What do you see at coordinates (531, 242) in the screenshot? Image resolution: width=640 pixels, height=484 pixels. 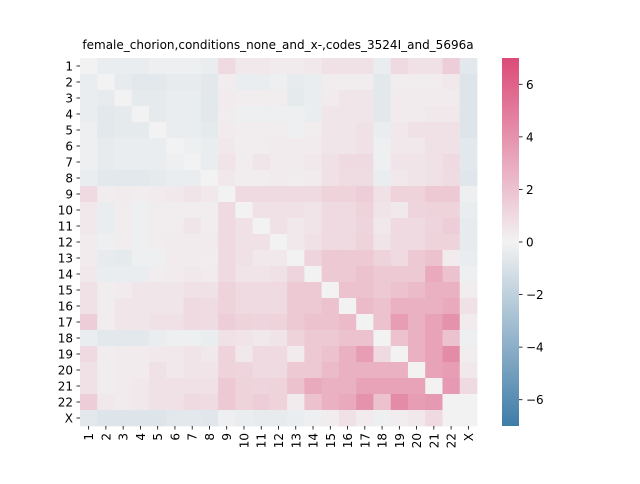 I see `colorbar-ticks: −6 −4 −2 0 2 4 6` at bounding box center [531, 242].